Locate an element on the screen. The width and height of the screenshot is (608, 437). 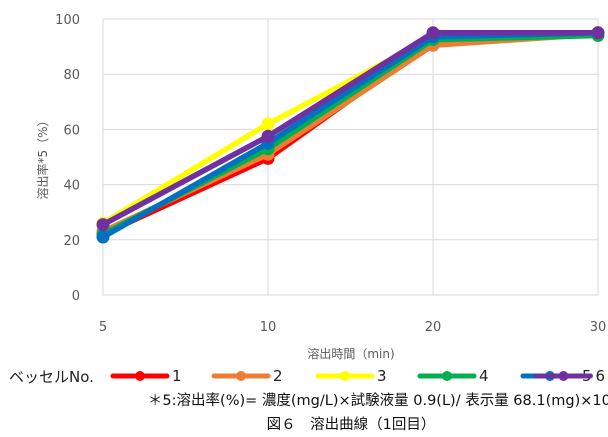
figure-caption: 図６ 溶出曲線（1回目） is located at coordinates (351, 424).